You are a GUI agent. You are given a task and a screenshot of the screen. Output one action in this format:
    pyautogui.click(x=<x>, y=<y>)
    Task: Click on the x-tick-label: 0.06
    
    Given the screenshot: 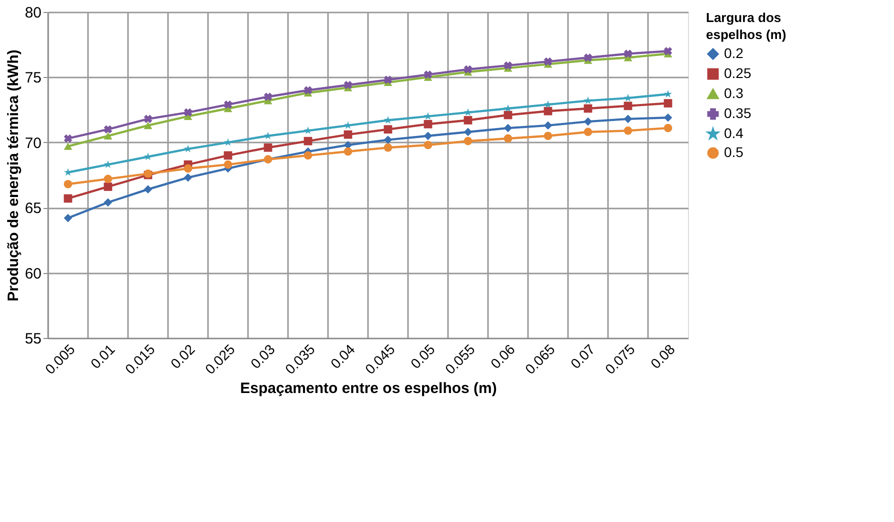 What is the action you would take?
    pyautogui.click(x=502, y=356)
    